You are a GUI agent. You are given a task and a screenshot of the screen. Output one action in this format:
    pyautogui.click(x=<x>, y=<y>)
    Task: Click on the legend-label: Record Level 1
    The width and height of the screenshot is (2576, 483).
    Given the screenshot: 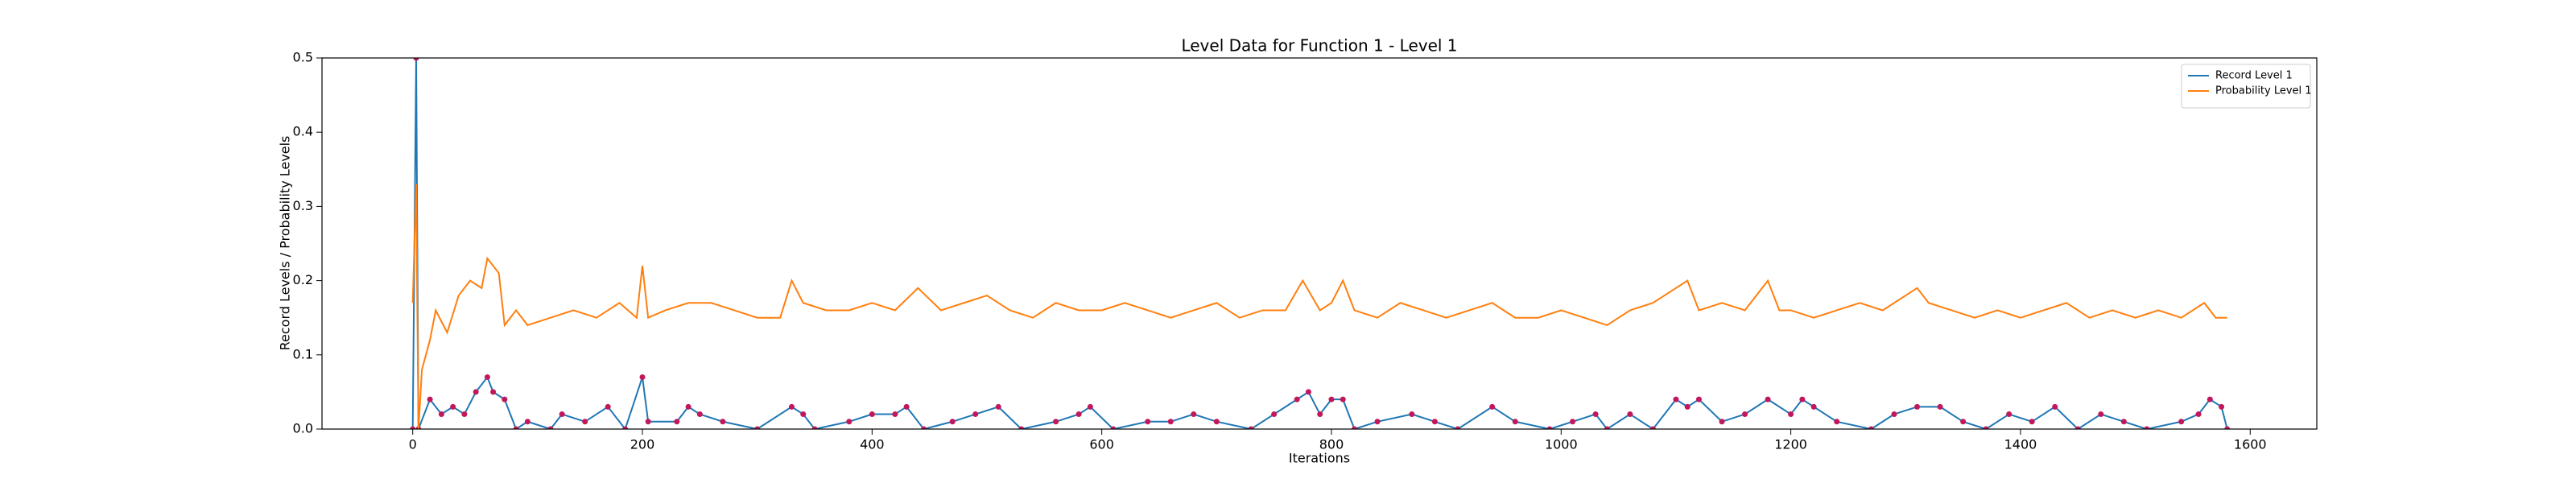 What is the action you would take?
    pyautogui.click(x=2254, y=76)
    